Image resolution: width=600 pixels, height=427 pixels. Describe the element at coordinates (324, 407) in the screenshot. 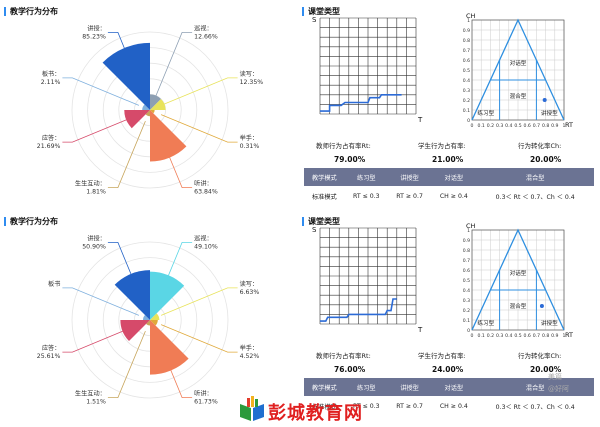

I see `table-cell: 标准模式` at that location.